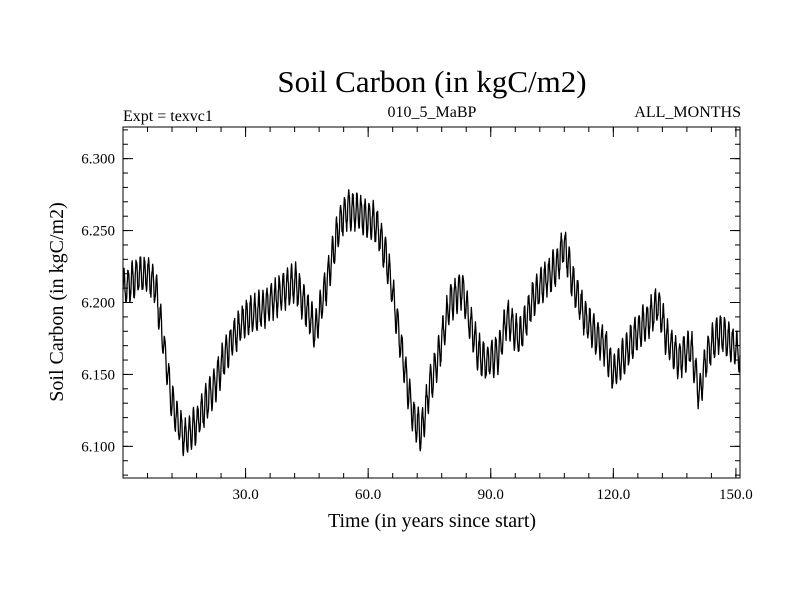 Image resolution: width=800 pixels, height=600 pixels. I want to click on y-tick-label: 6.100, so click(98, 447).